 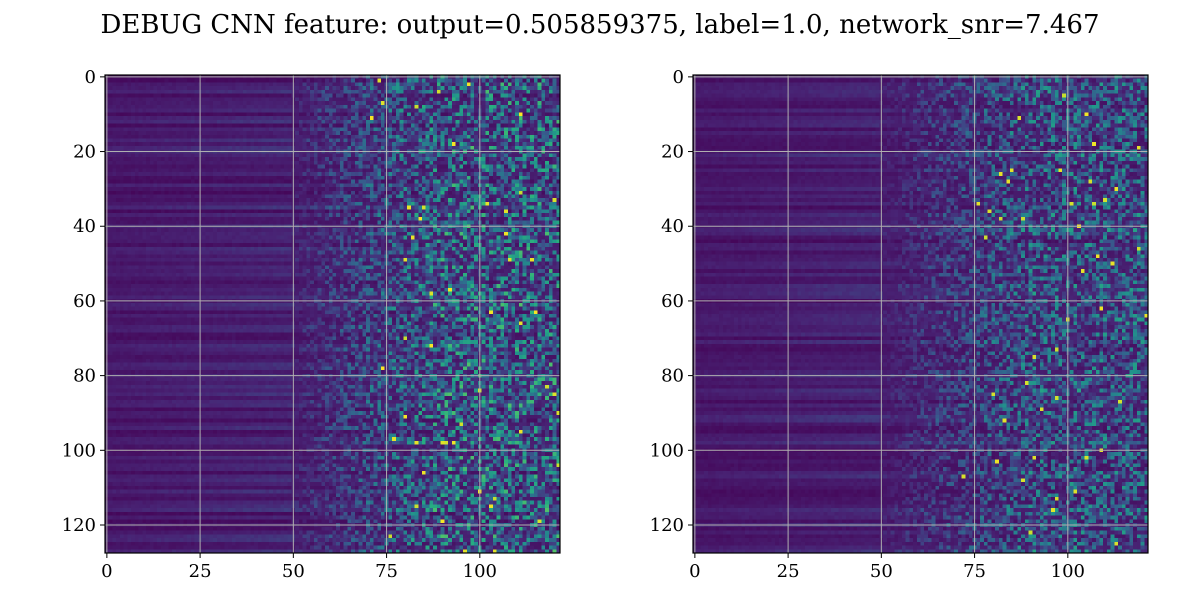 I want to click on x-ticks-right: 0 25 50 75 100, so click(x=887, y=567).